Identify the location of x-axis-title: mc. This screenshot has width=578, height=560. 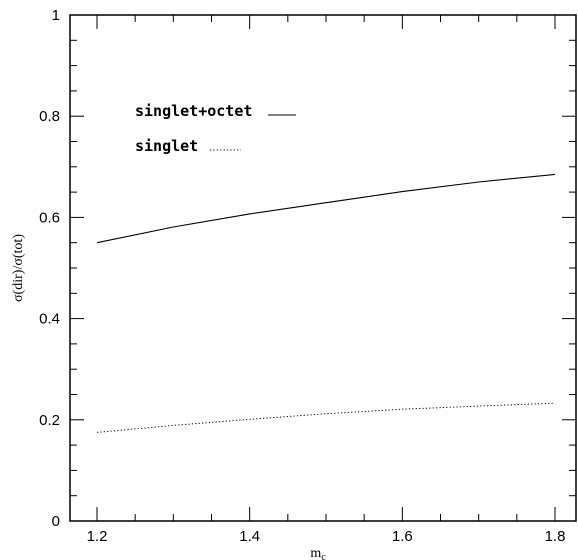
(318, 553).